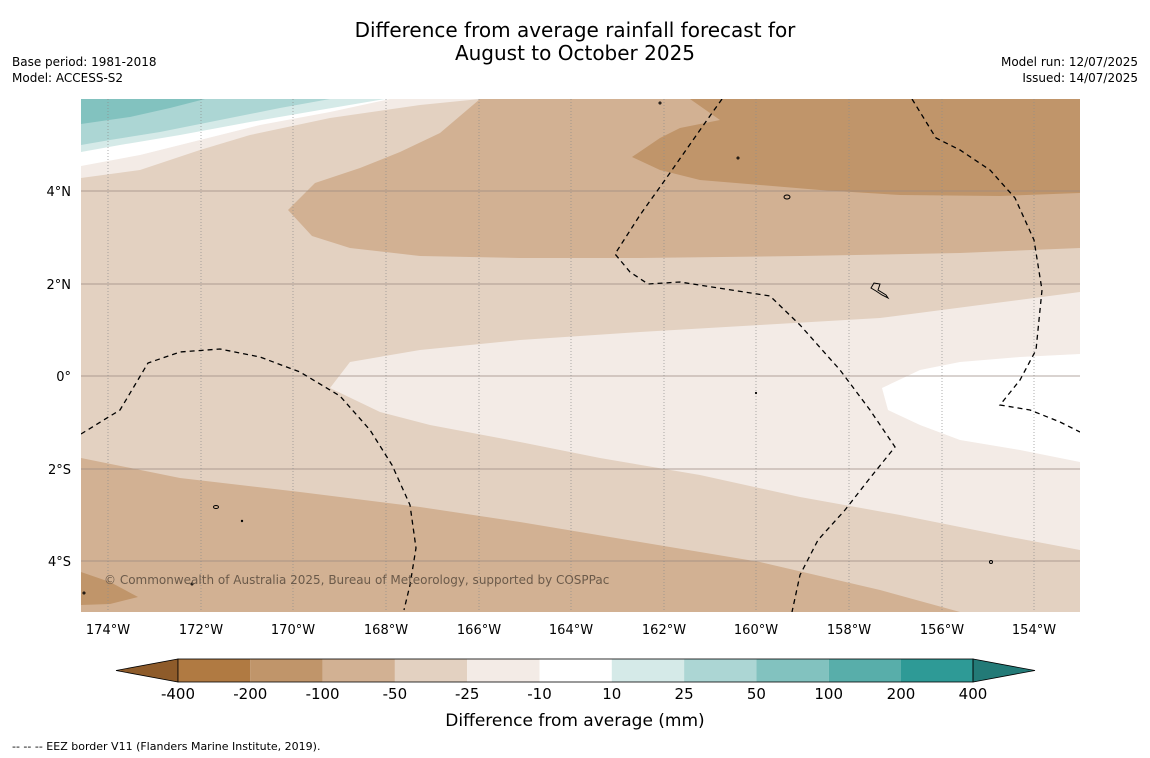 This screenshot has width=1150, height=758. I want to click on lat-label-2s: 2°S, so click(59, 470).